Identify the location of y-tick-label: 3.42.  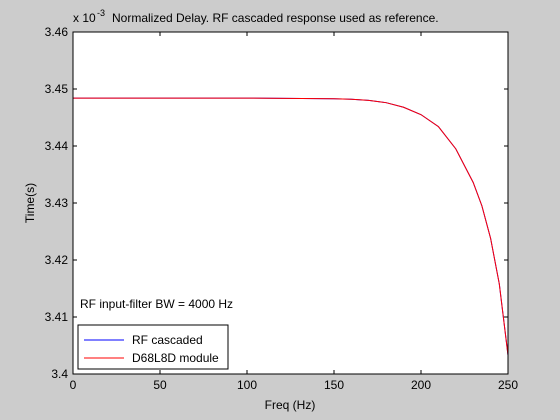
(57, 260).